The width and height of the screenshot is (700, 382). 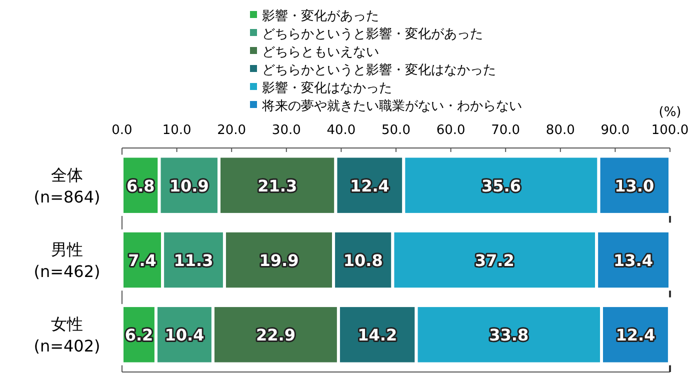 I want to click on legend-label: 影響・変化があった, so click(x=320, y=16).